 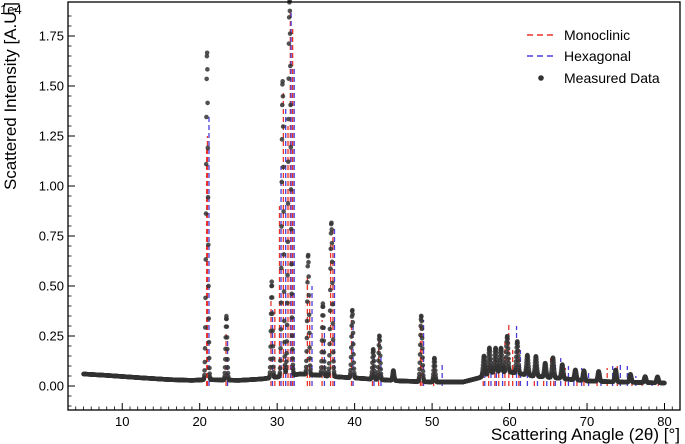 I want to click on y-tick-label: 1.75, so click(x=51, y=36).